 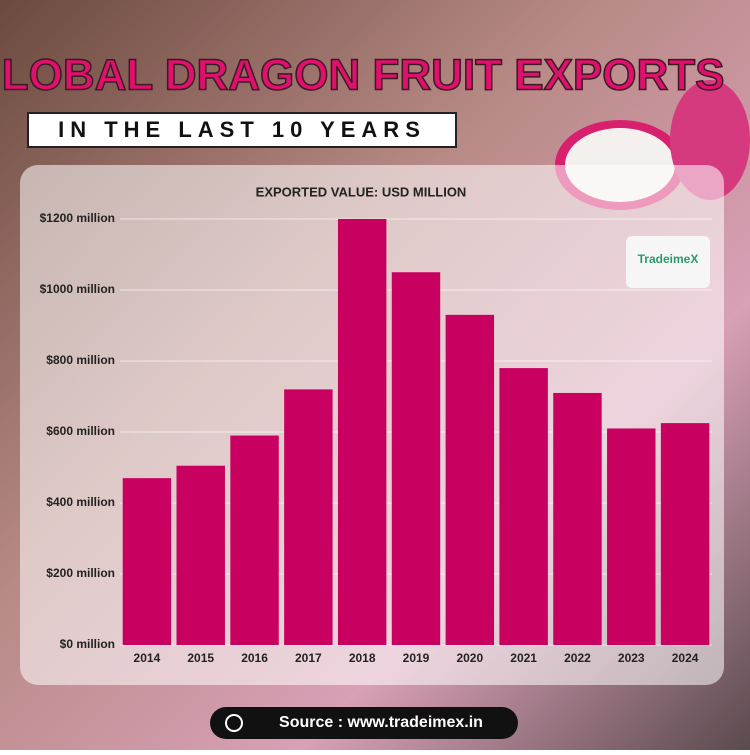 I want to click on x-tick-label: 2016, so click(x=254, y=658).